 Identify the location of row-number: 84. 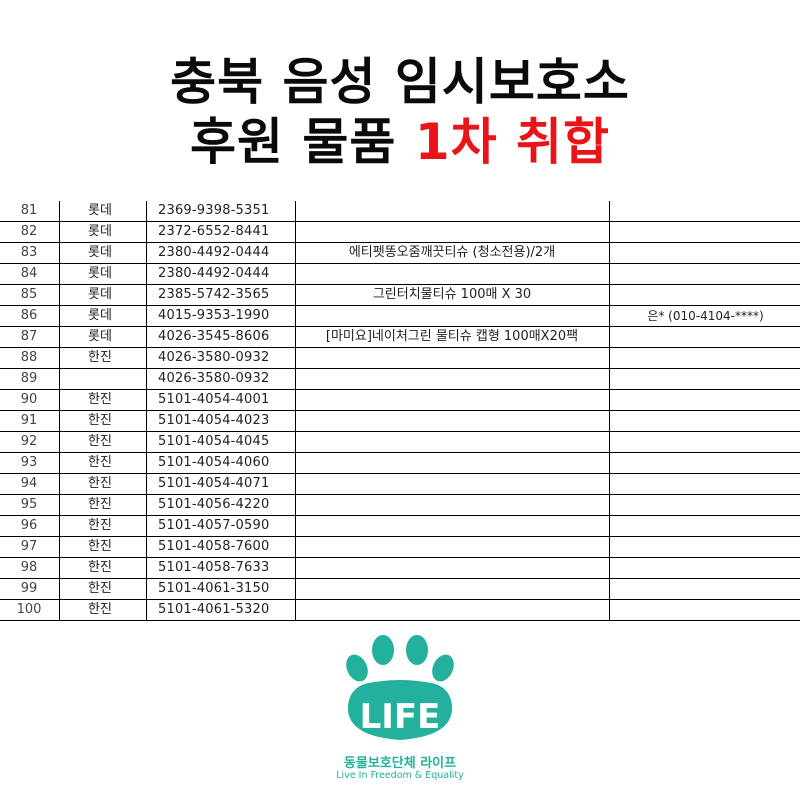
(29, 273).